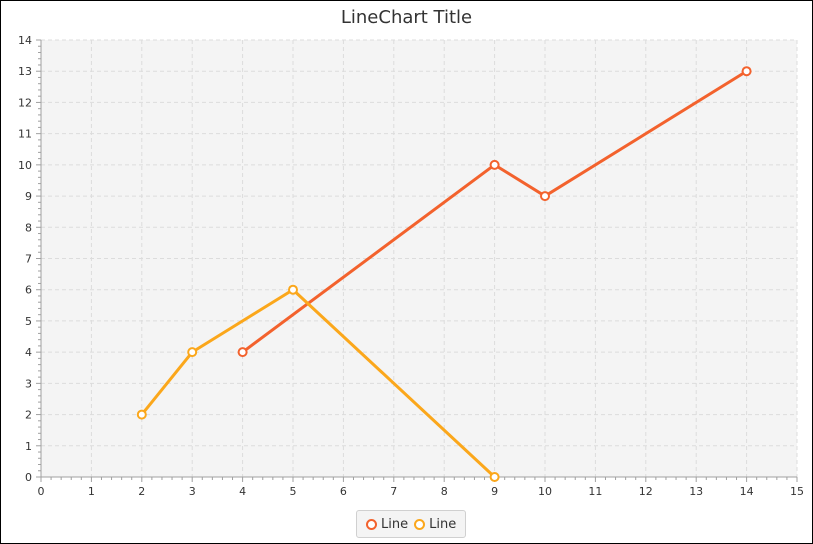  I want to click on y-tick-label: 1, so click(28, 446).